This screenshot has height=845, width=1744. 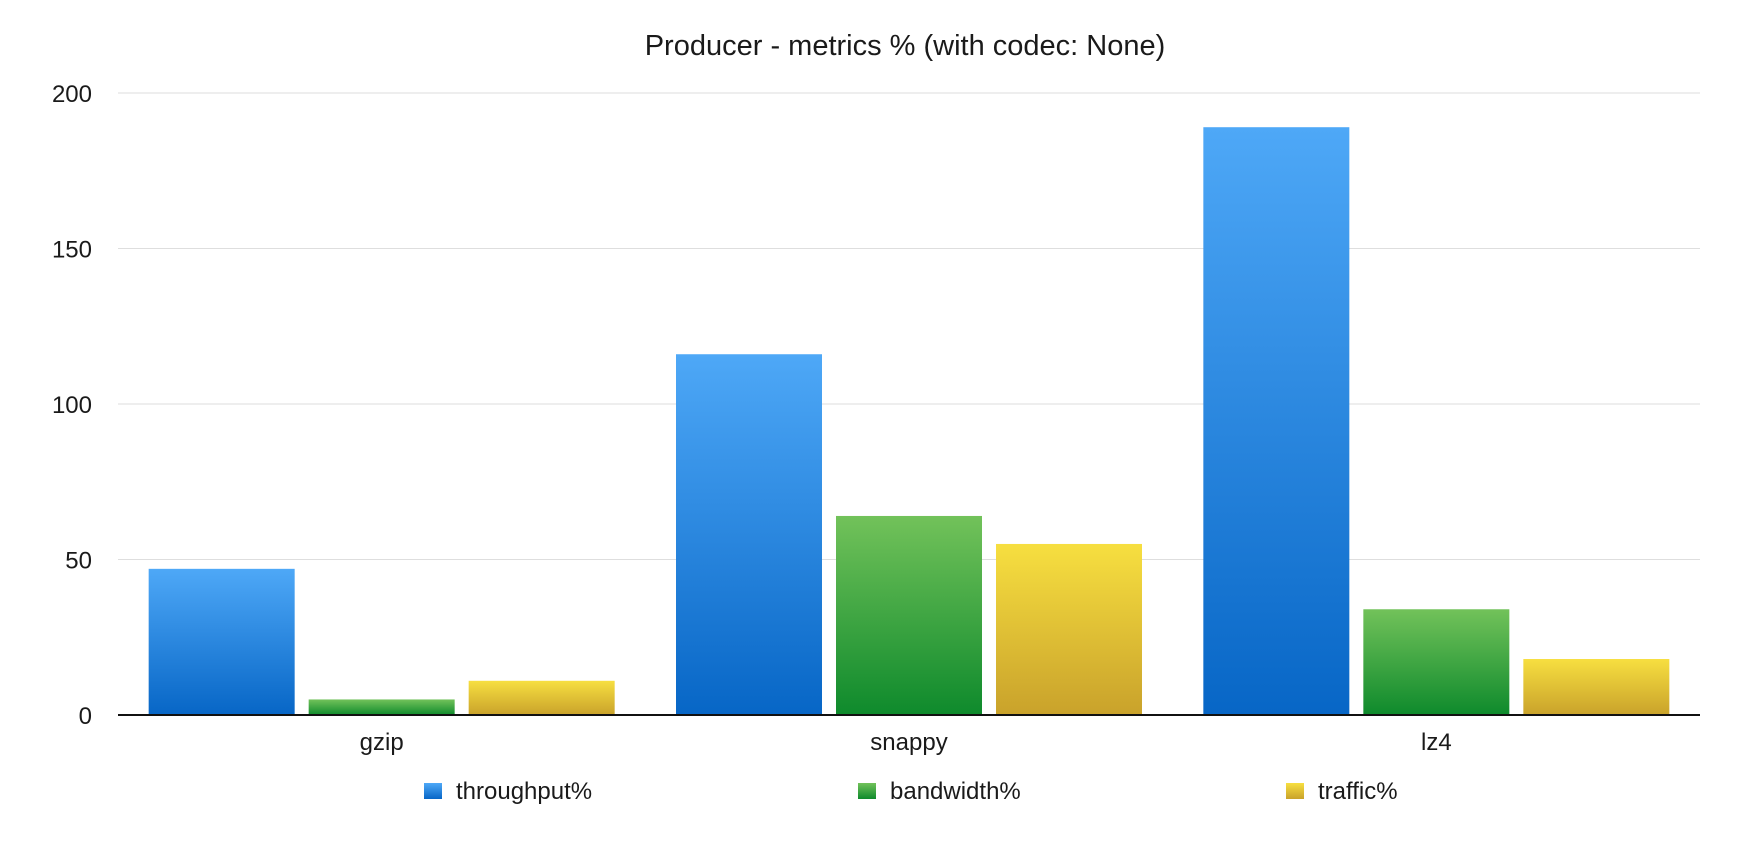 I want to click on bar-snappy-throughput-pct, so click(x=749, y=534).